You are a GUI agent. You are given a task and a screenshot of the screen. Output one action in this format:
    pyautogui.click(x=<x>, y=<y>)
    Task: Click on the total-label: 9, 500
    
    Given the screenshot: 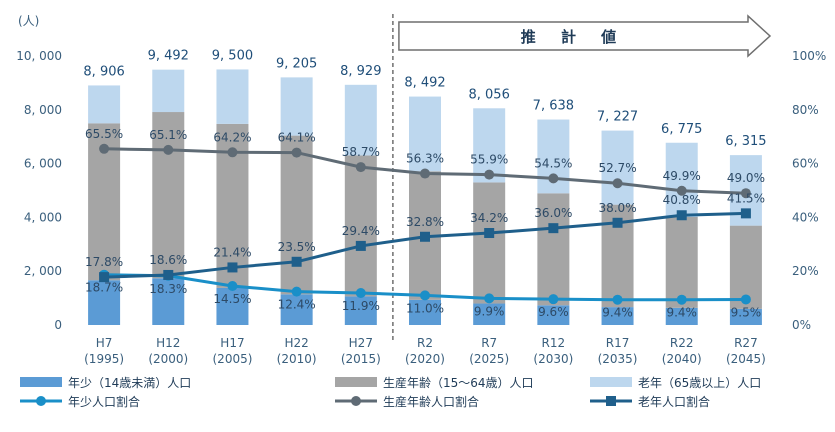 What is the action you would take?
    pyautogui.click(x=232, y=55)
    